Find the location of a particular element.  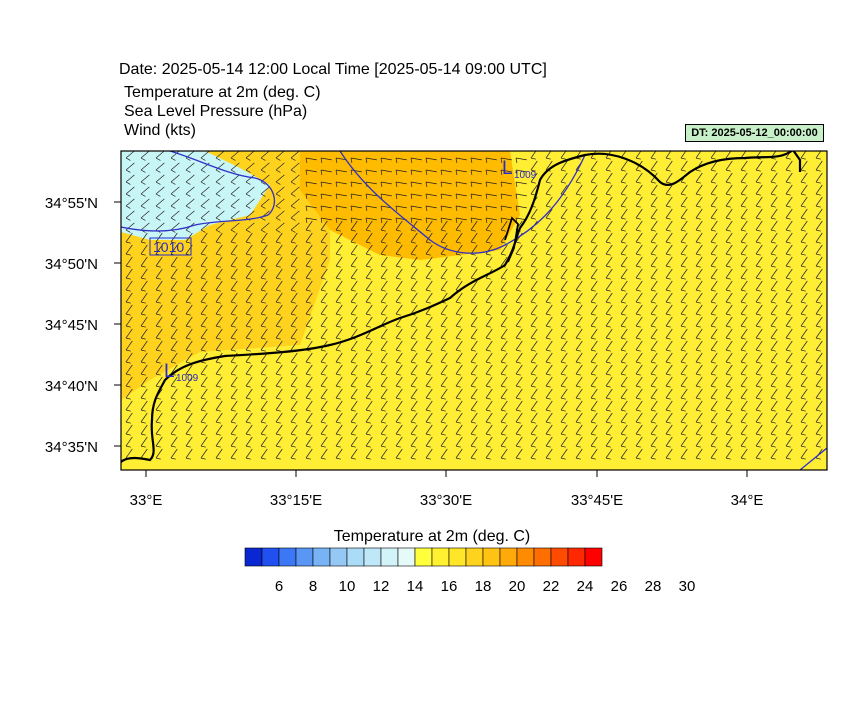

low-pressure-value: 1009 is located at coordinates (187, 378).